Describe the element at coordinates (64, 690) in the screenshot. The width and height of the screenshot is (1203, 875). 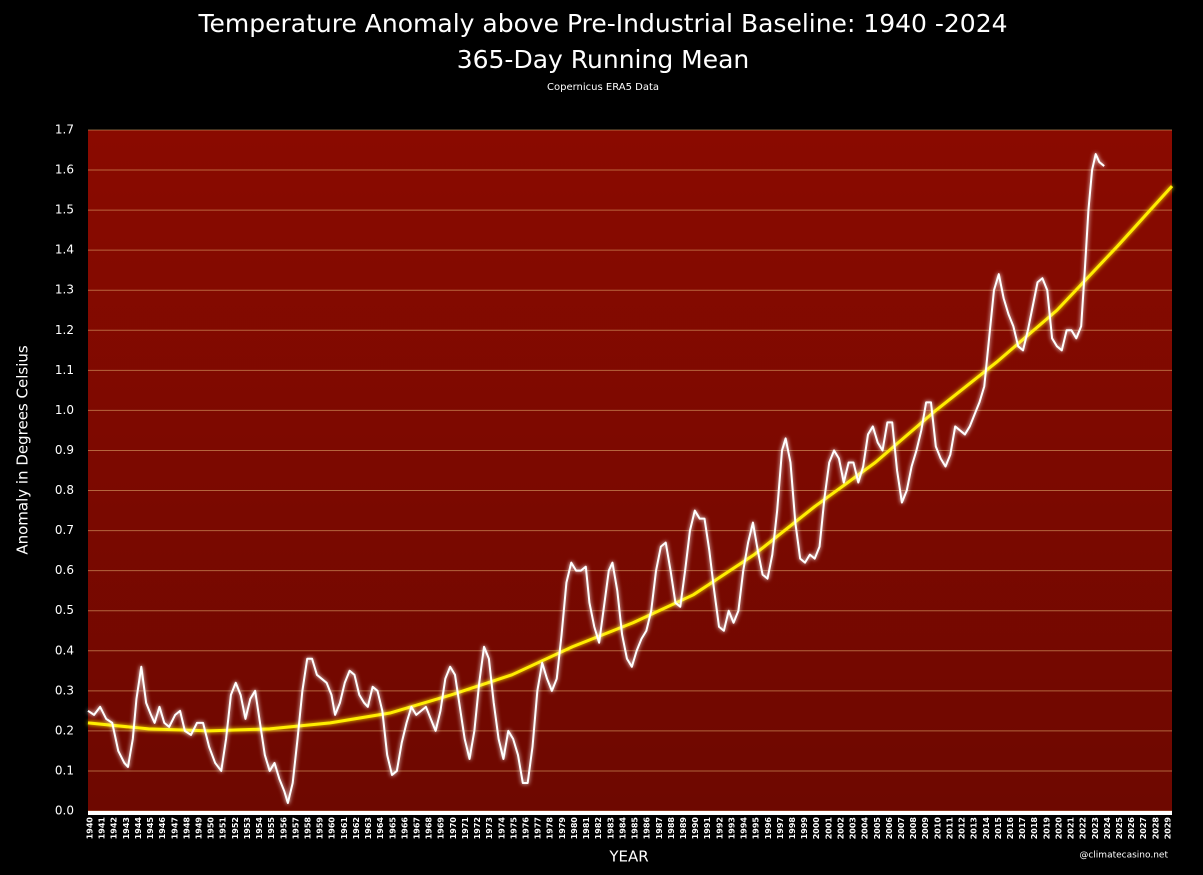
I see `y-tick-label: 0.3` at that location.